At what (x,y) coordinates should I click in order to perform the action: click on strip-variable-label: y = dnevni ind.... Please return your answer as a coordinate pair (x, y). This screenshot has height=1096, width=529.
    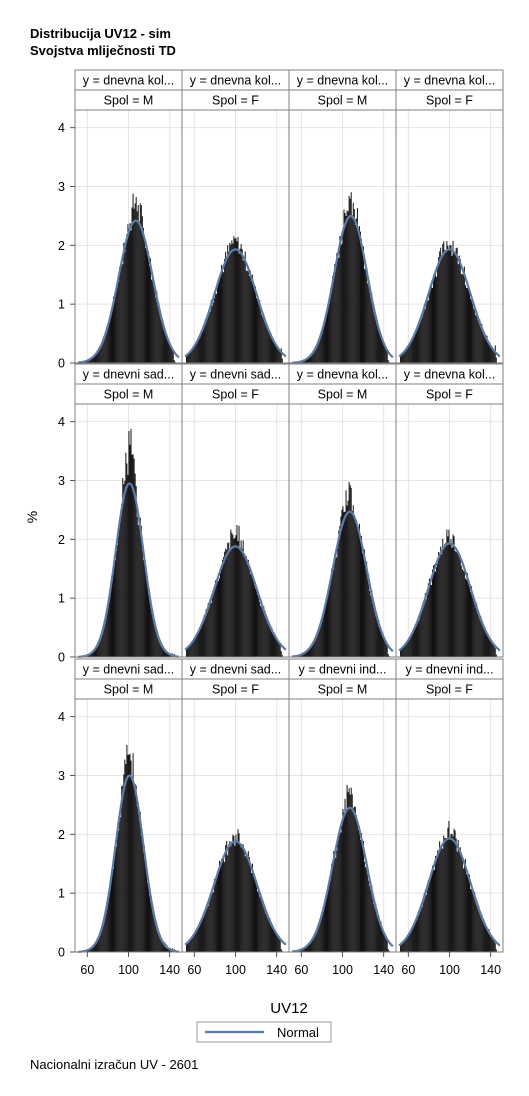
    Looking at the image, I should click on (343, 670).